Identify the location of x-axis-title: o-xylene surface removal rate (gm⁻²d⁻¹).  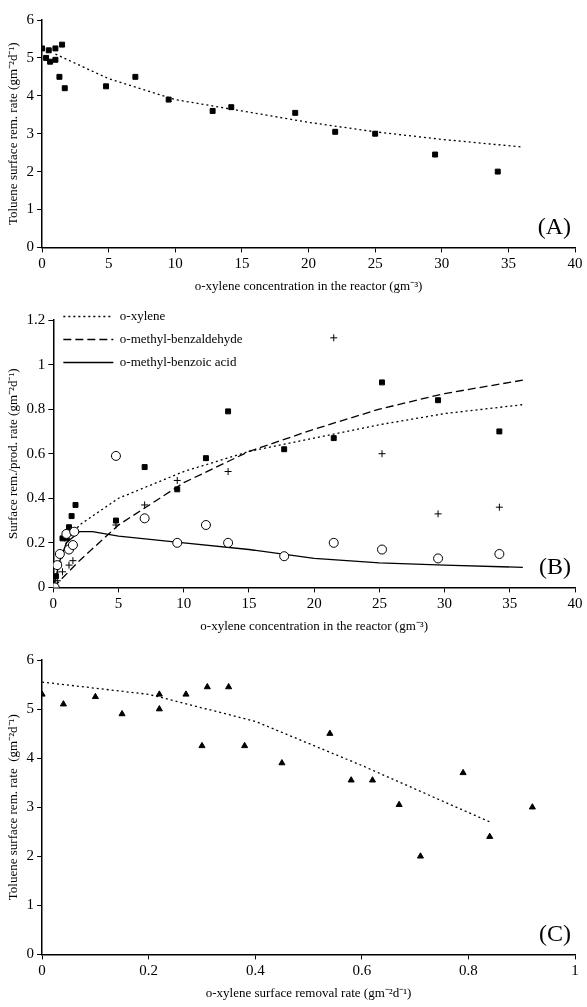
(308, 992).